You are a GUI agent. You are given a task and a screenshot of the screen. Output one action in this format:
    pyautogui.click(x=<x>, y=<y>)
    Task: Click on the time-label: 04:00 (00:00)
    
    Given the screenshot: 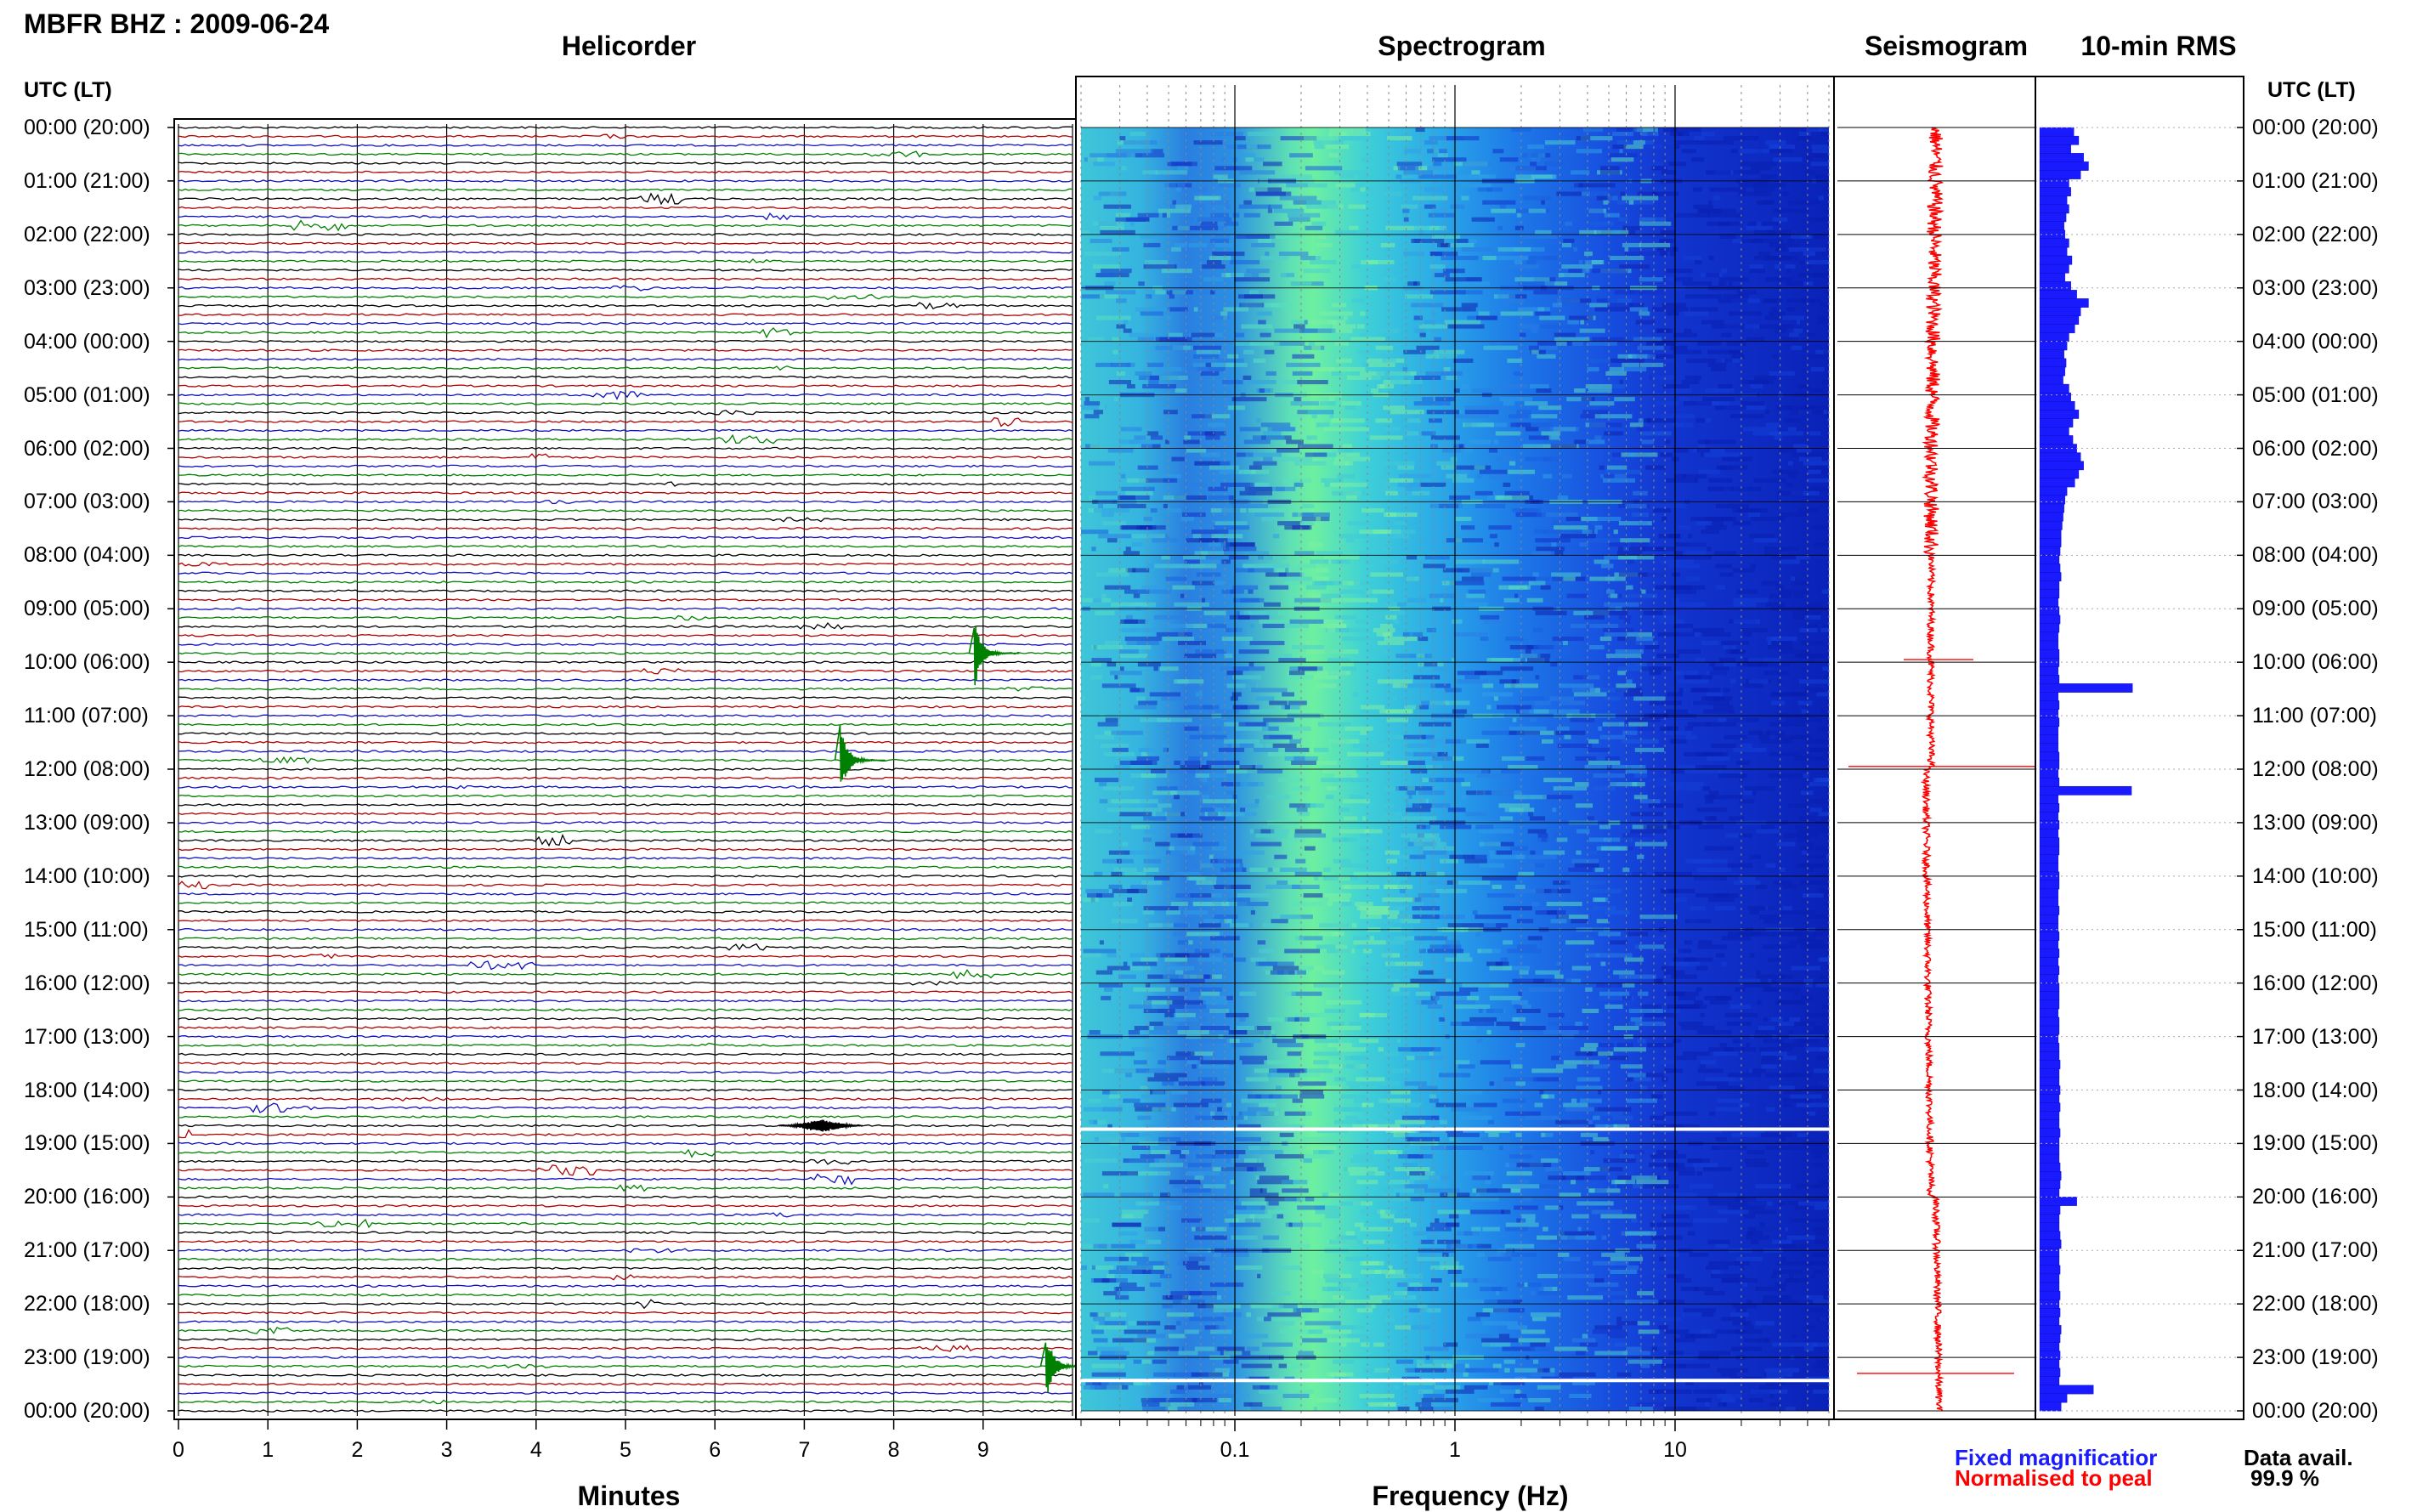 What is the action you would take?
    pyautogui.click(x=87, y=341)
    